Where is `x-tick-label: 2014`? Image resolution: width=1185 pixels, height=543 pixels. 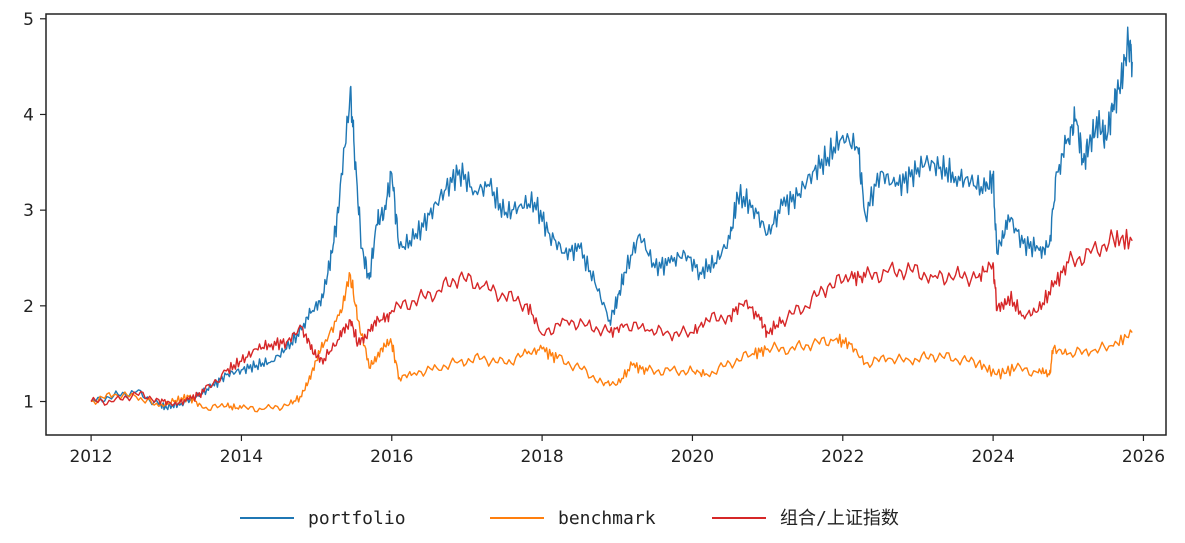 x-tick-label: 2014 is located at coordinates (241, 457).